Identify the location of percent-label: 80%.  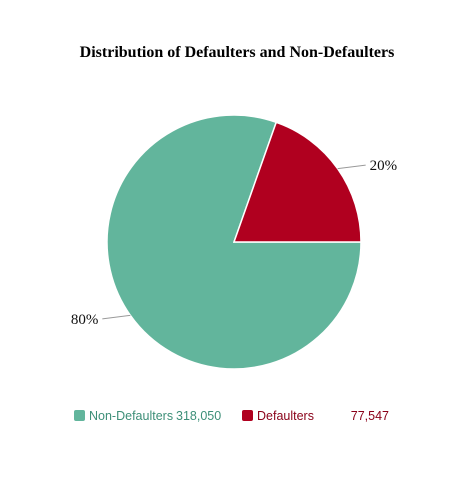
(85, 320).